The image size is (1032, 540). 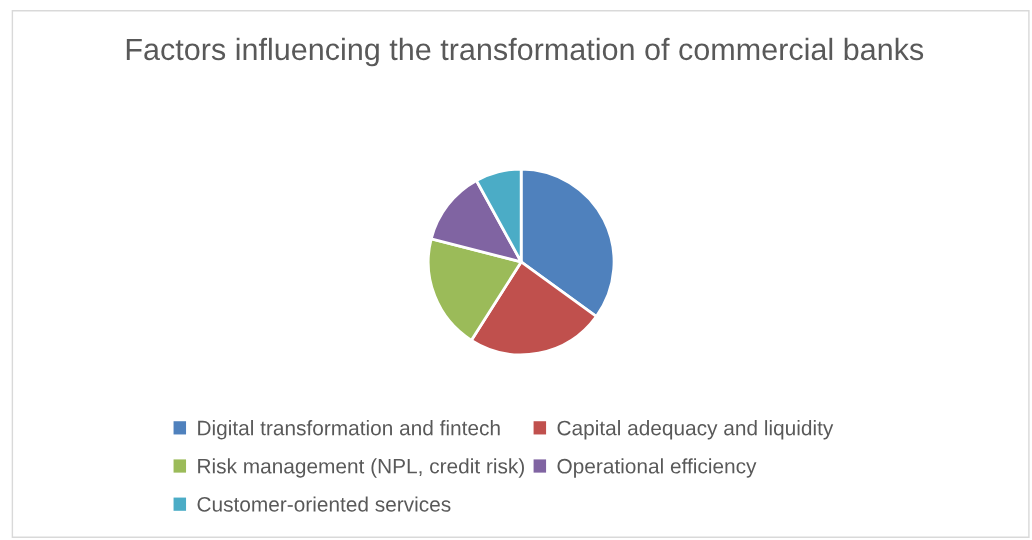 What do you see at coordinates (324, 504) in the screenshot?
I see `legend-label: Customer-oriented services` at bounding box center [324, 504].